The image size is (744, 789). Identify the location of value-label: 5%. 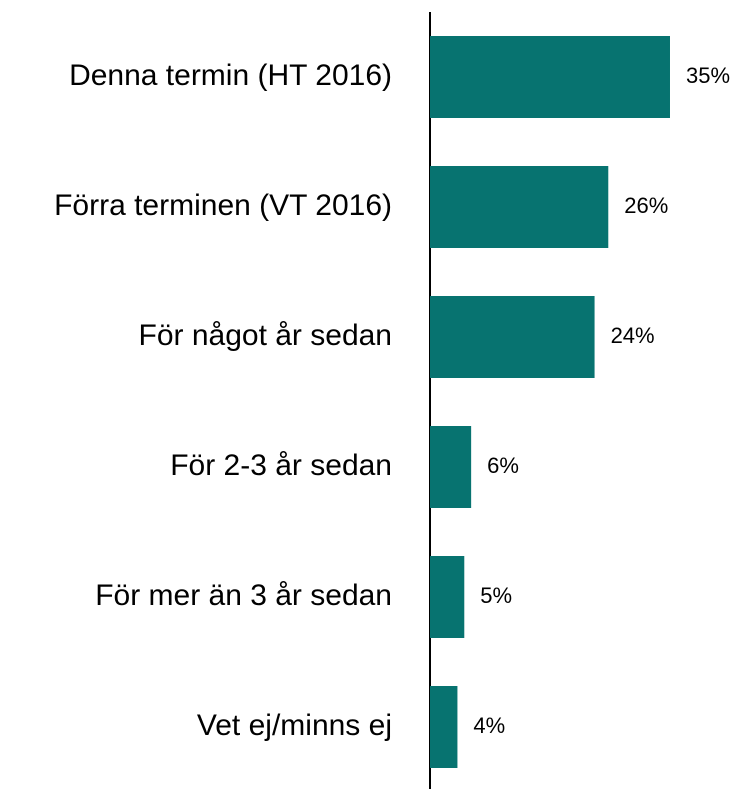
(496, 595).